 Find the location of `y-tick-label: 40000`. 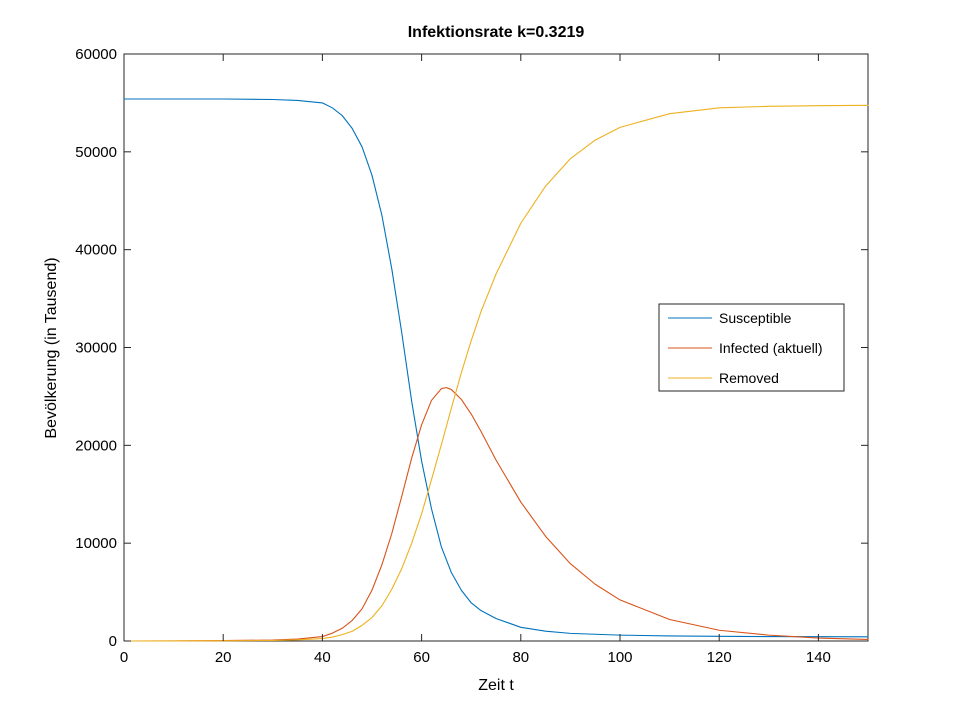

y-tick-label: 40000 is located at coordinates (96, 250).